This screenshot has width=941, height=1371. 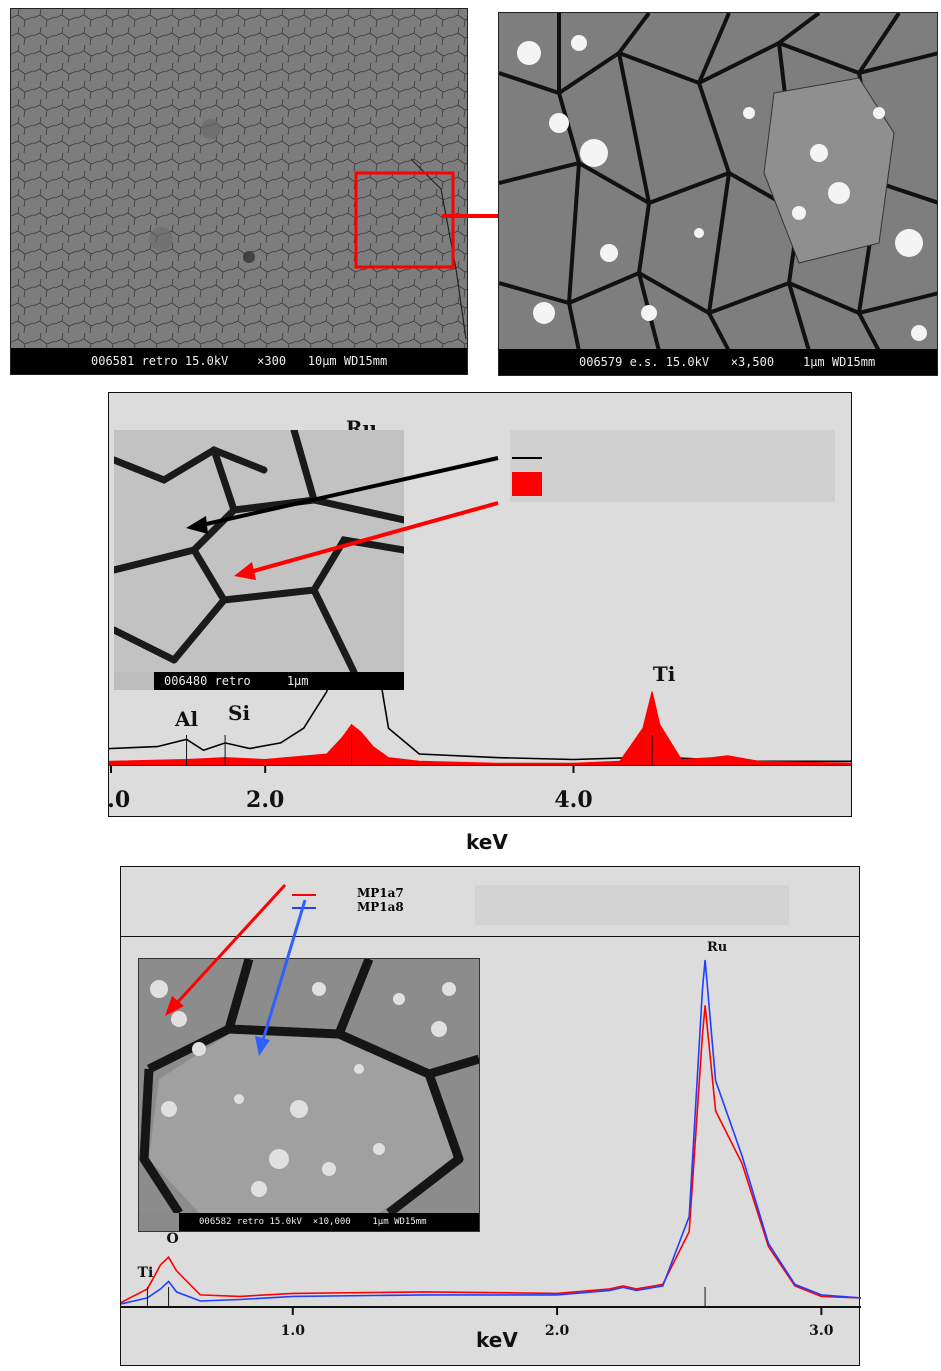 What do you see at coordinates (718, 182) in the screenshot?
I see `sem-right-texture` at bounding box center [718, 182].